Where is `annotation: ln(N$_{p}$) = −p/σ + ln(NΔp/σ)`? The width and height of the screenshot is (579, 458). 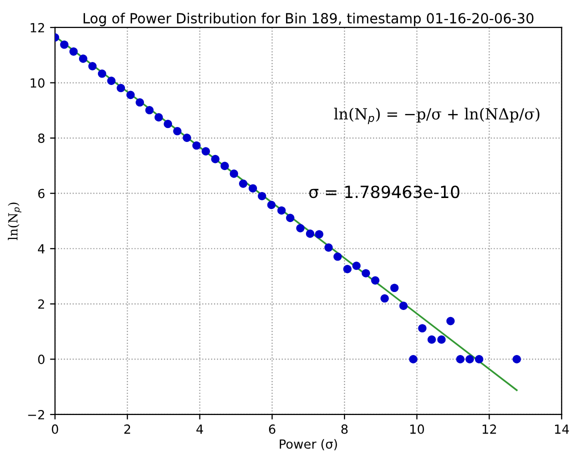 annotation: ln(N$_{p}$) = −p/σ + ln(NΔp/σ) is located at coordinates (437, 116).